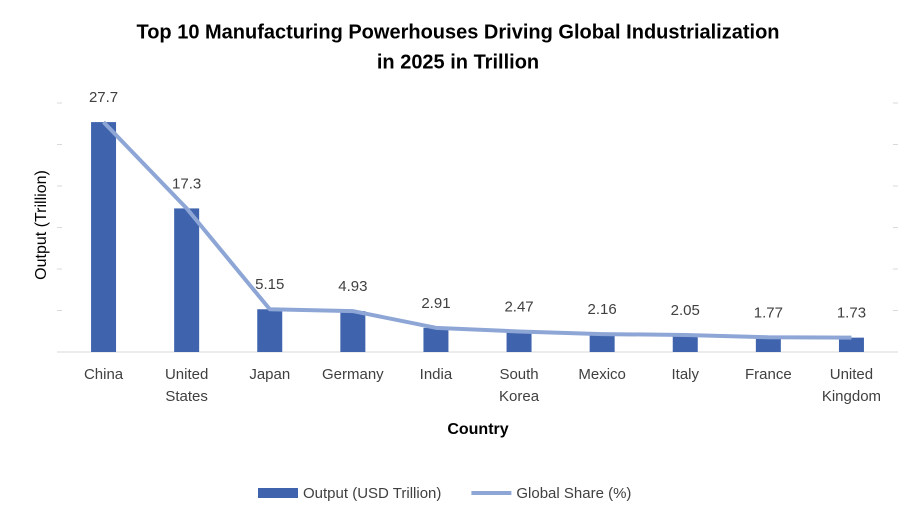 The width and height of the screenshot is (916, 525). What do you see at coordinates (186, 183) in the screenshot?
I see `value-label: 17.3` at bounding box center [186, 183].